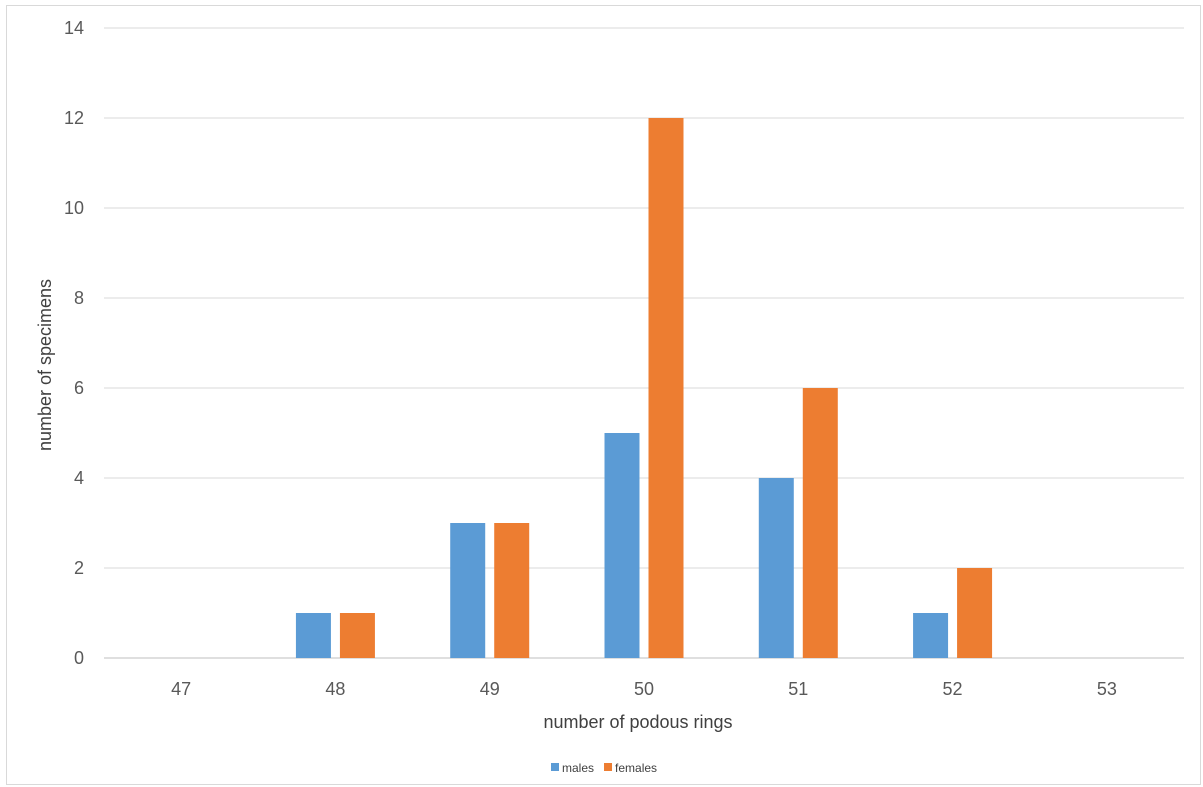 The height and width of the screenshot is (787, 1203). What do you see at coordinates (1107, 689) in the screenshot?
I see `x-tick-label: 53` at bounding box center [1107, 689].